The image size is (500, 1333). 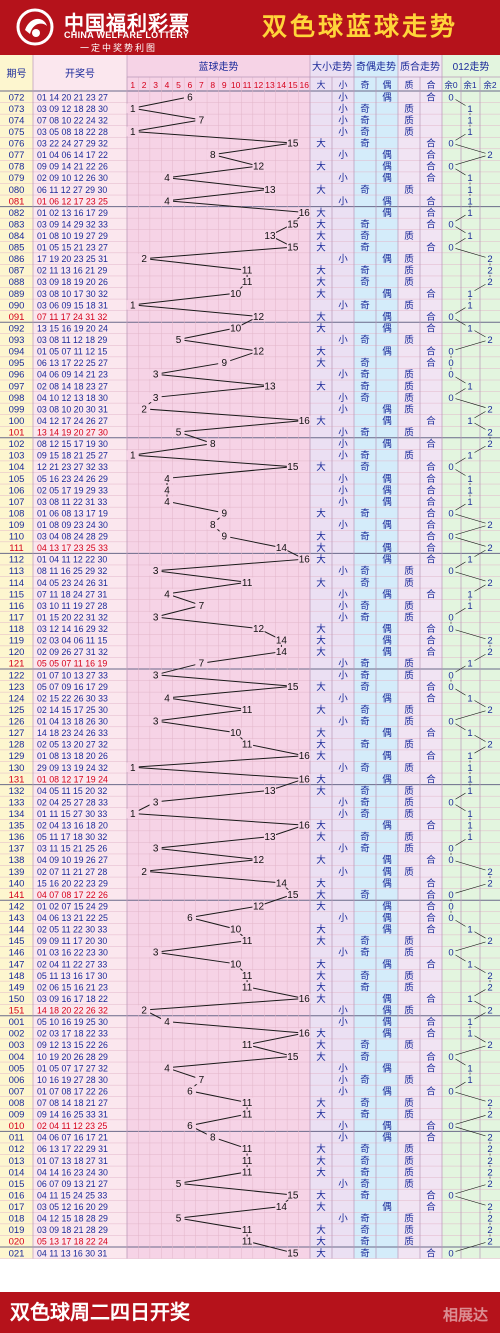 What do you see at coordinates (72, 745) in the screenshot?
I see `winning-numbers-cell: 02 05 13 20 27 32` at bounding box center [72, 745].